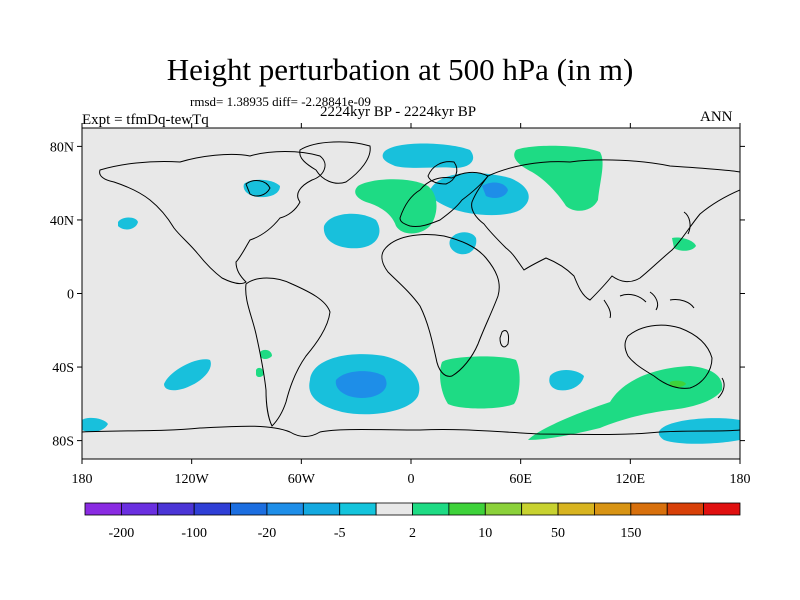  Describe the element at coordinates (504, 339) in the screenshot. I see `coastline-madagascar` at that location.